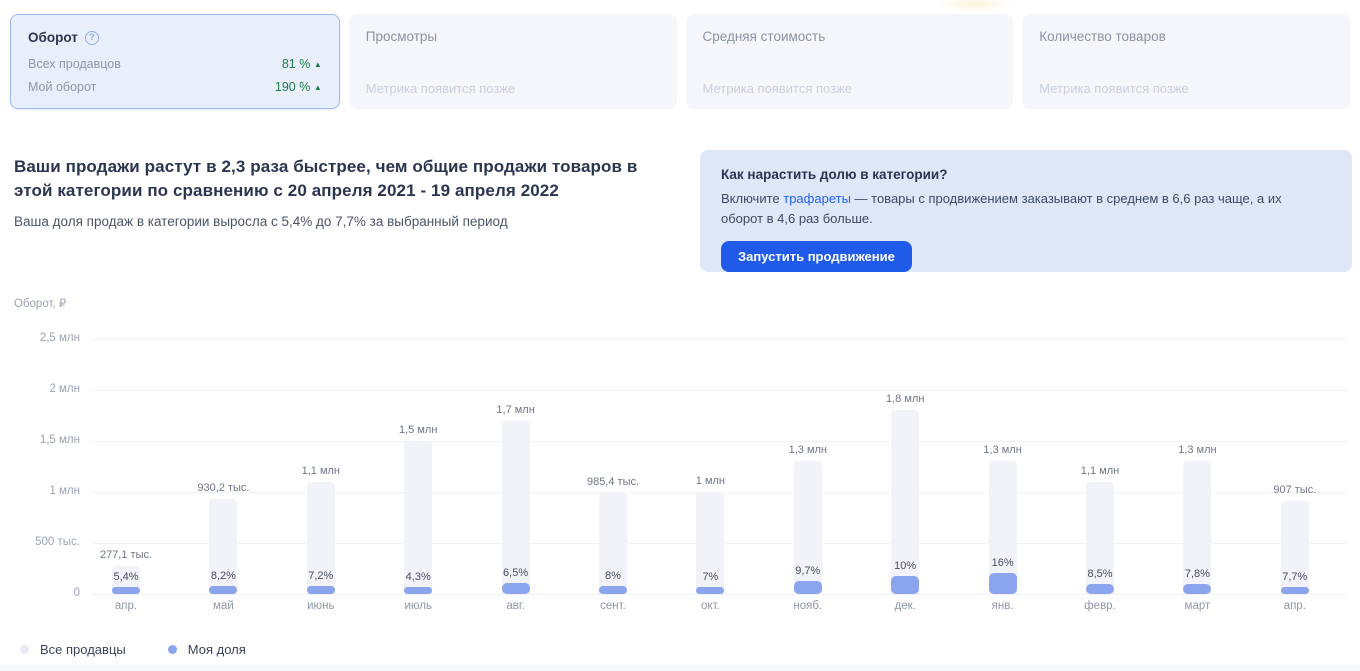 The image size is (1360, 671). Describe the element at coordinates (613, 575) in the screenshot. I see `bar-share-label: 8%` at that location.